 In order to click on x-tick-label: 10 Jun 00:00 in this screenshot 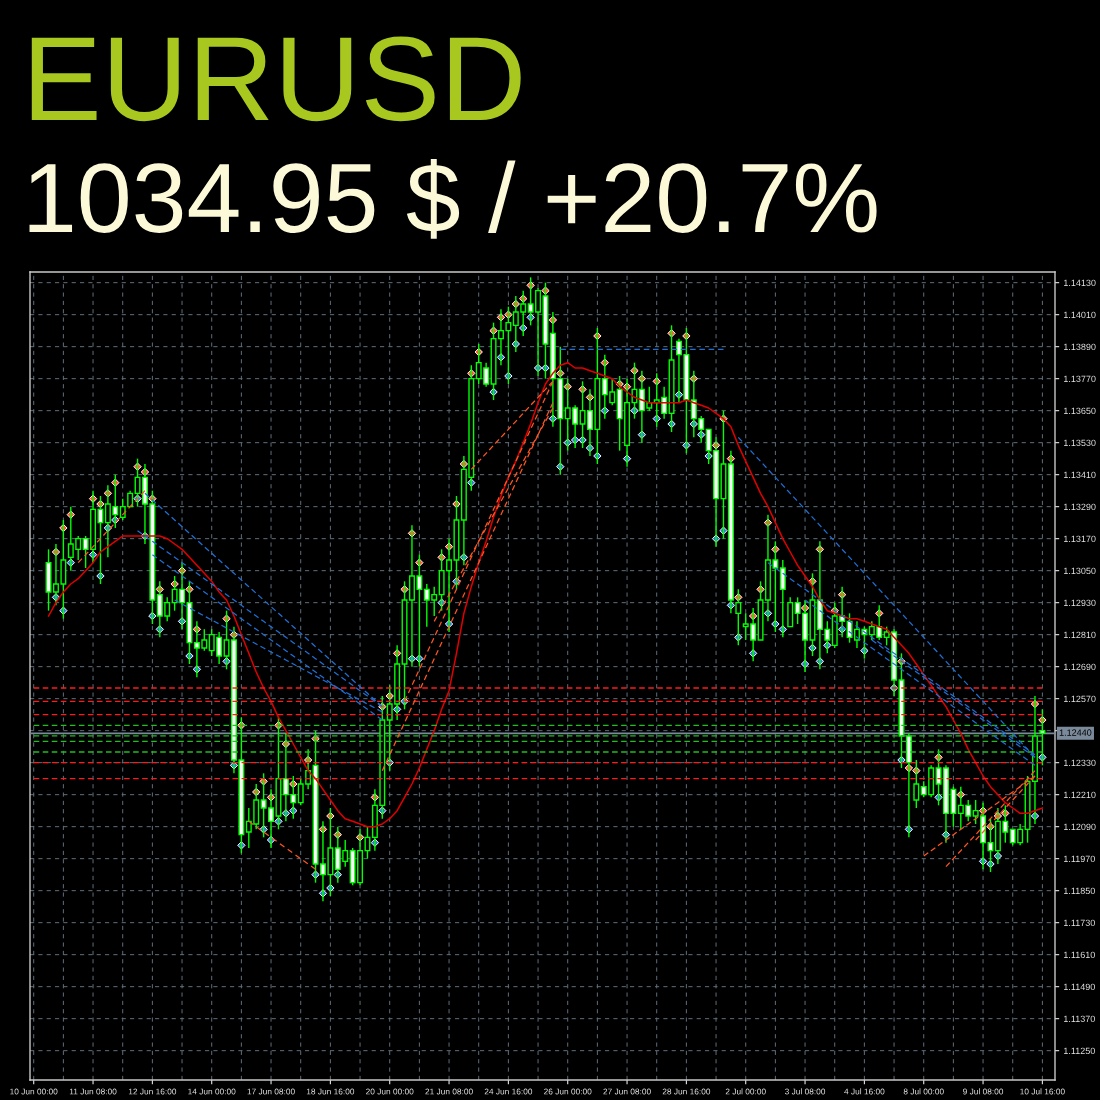, I will do `click(34, 1091)`.